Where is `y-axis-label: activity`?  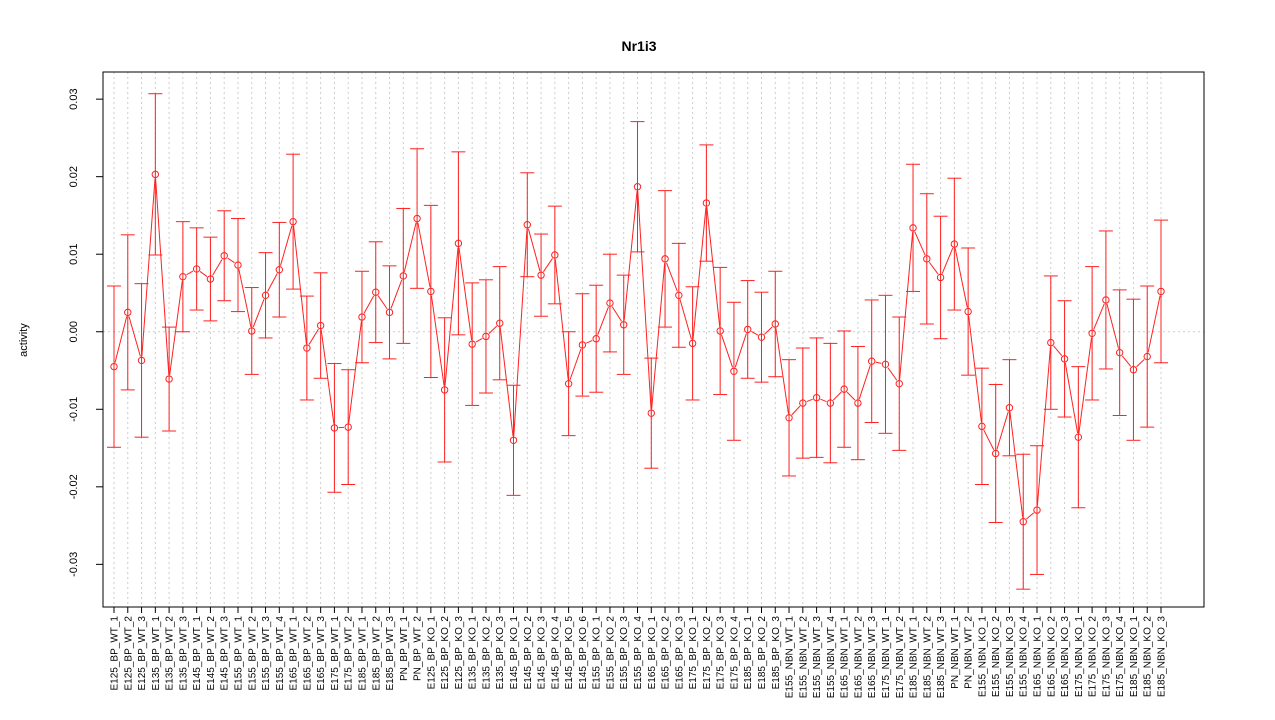
y-axis-label: activity is located at coordinates (24, 340).